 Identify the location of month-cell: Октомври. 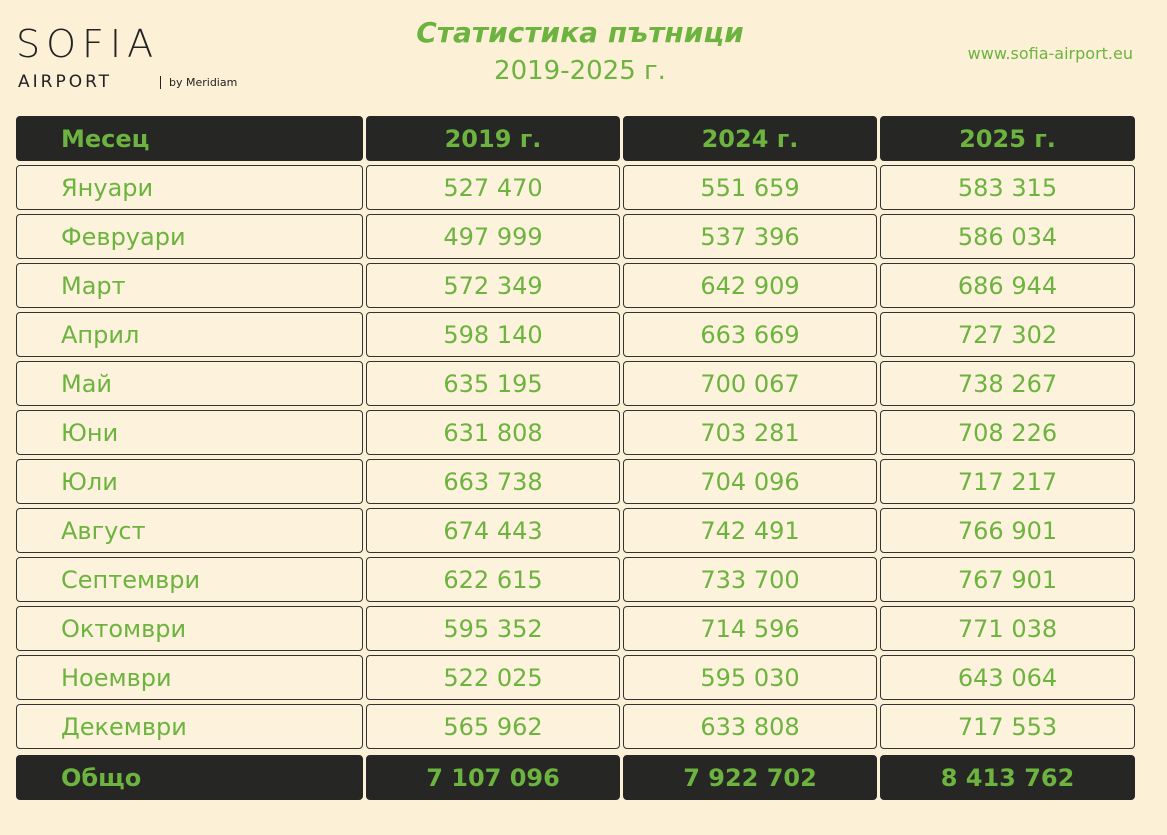
(189, 628).